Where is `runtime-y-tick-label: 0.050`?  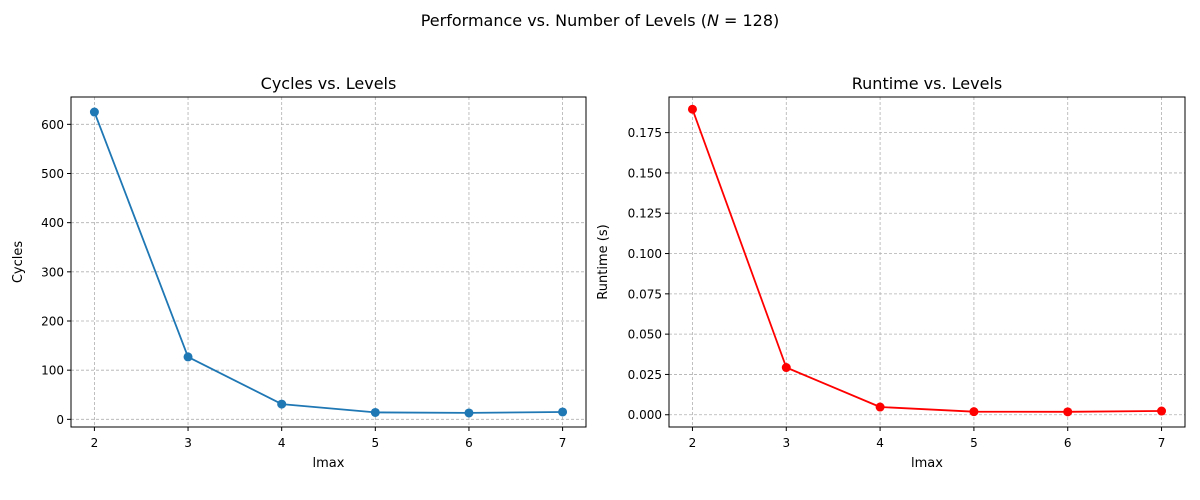 runtime-y-tick-label: 0.050 is located at coordinates (645, 335).